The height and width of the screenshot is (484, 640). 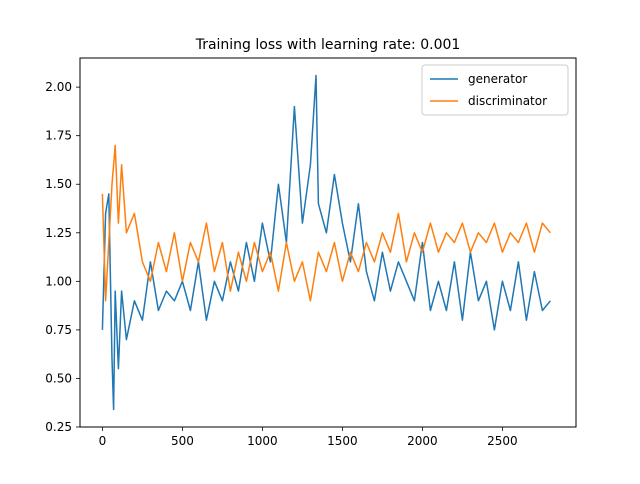 I want to click on x-tick-label: 2000, so click(x=422, y=441).